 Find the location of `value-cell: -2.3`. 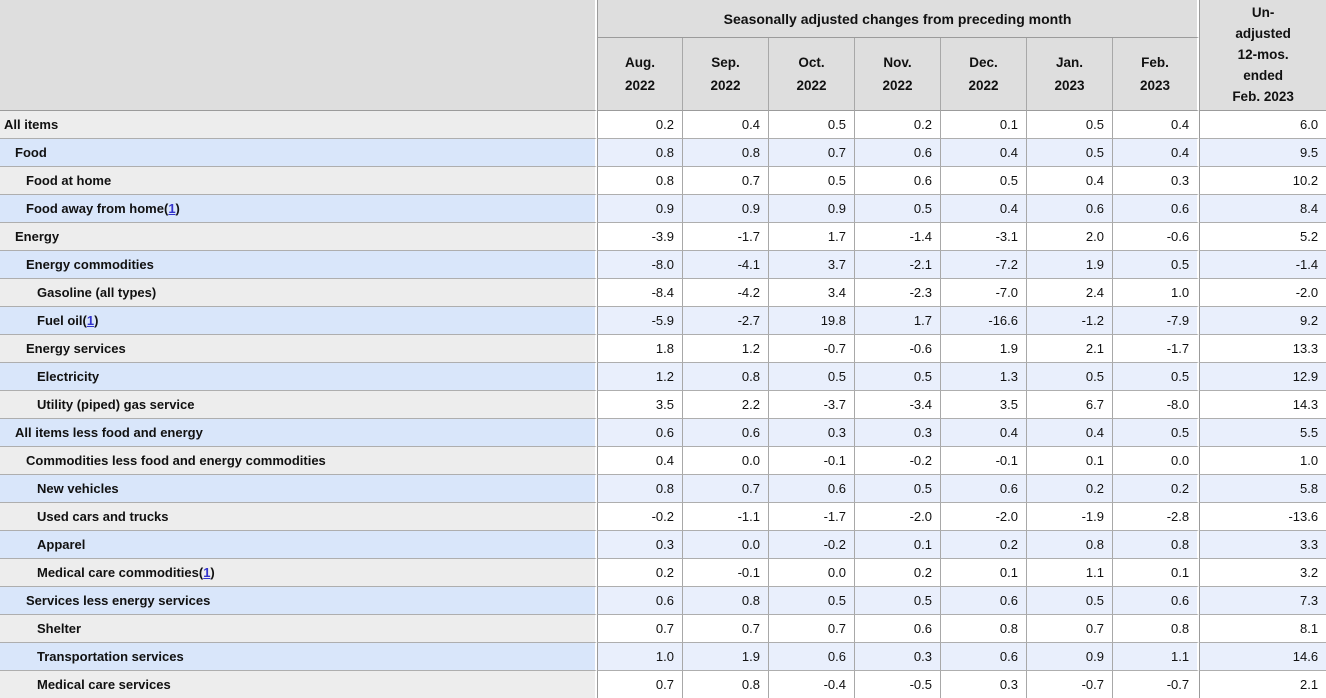

value-cell: -2.3 is located at coordinates (898, 292).